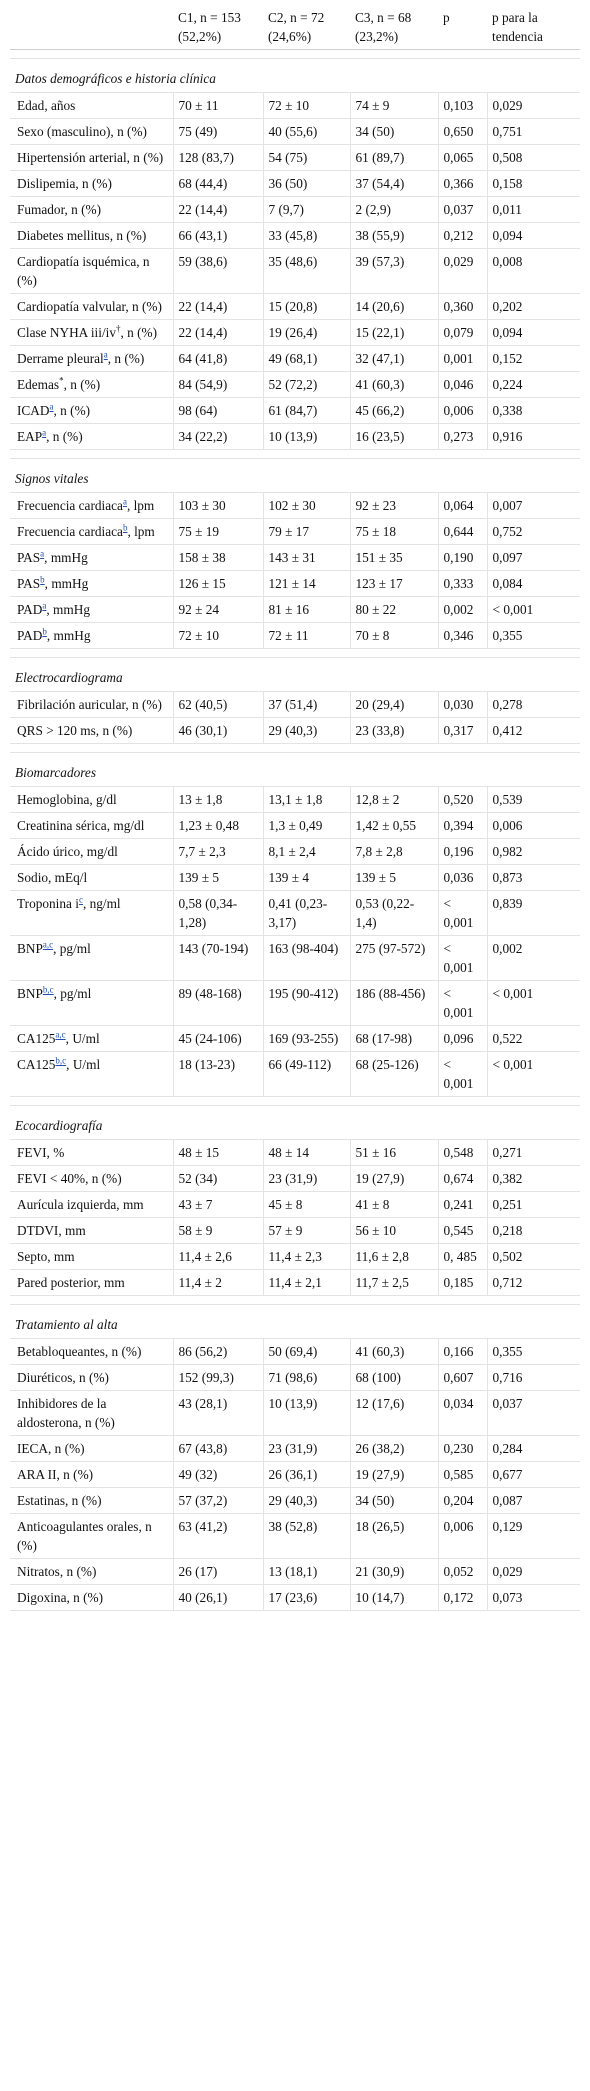  I want to click on table-cell: 0,522, so click(533, 1038).